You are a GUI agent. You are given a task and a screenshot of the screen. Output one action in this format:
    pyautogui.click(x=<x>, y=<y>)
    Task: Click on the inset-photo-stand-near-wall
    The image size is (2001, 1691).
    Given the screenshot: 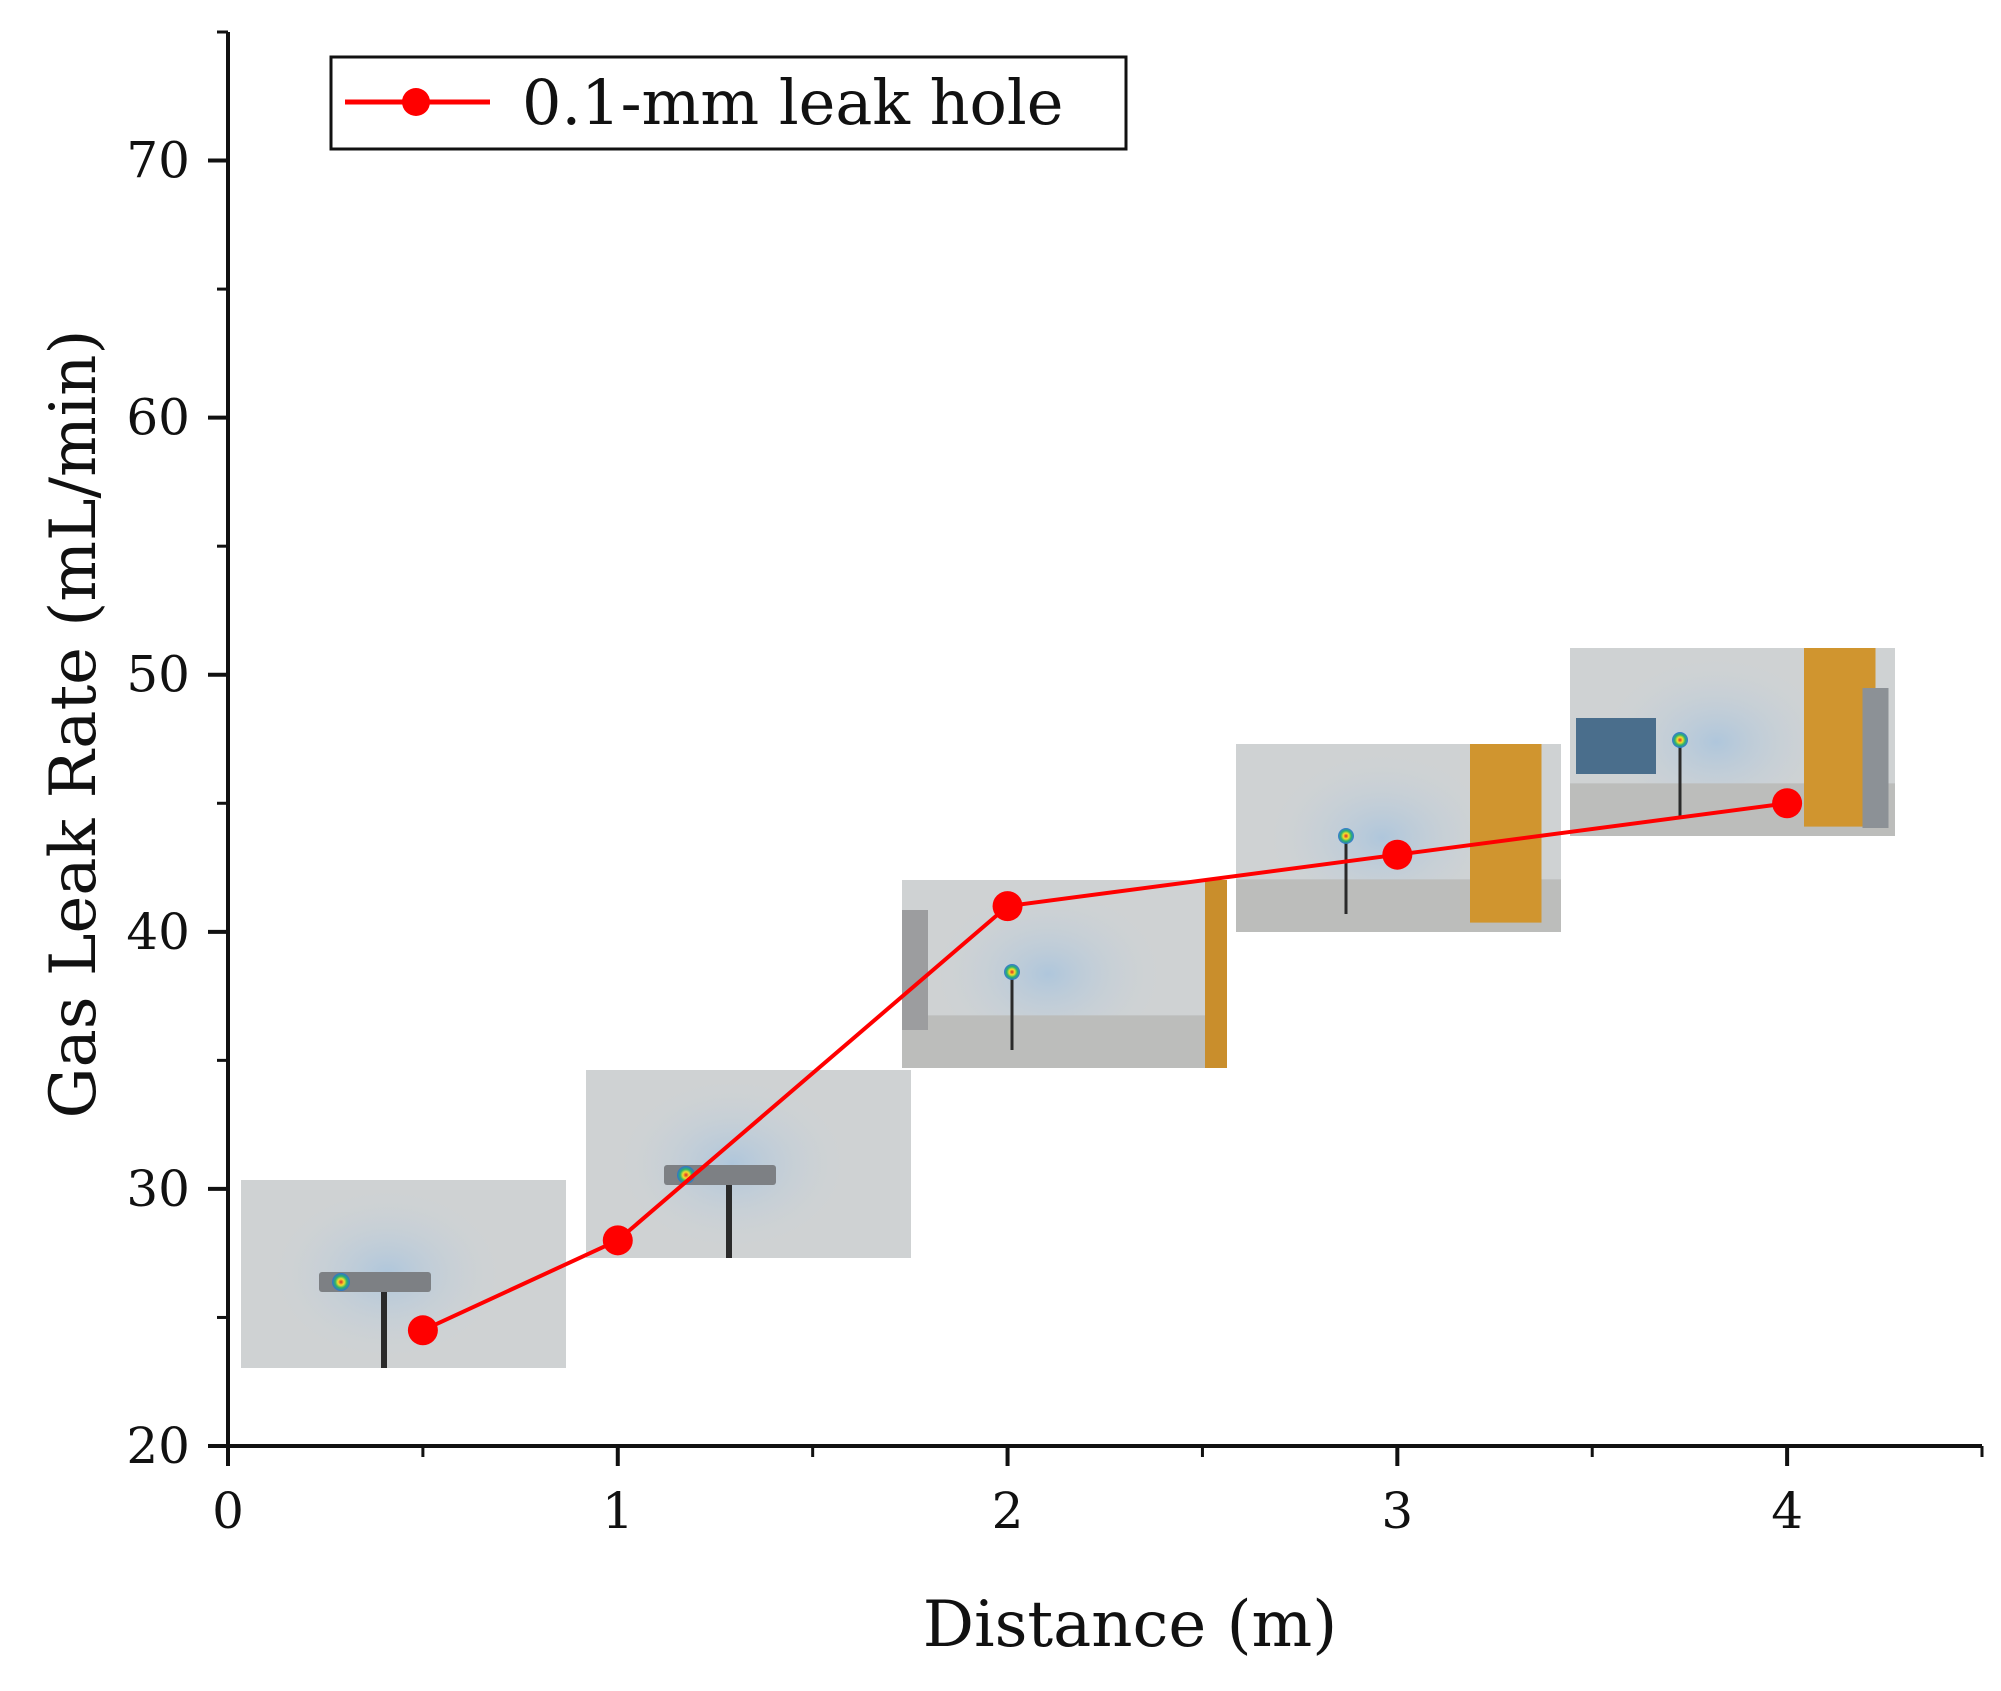 What is the action you would take?
    pyautogui.click(x=1064, y=974)
    